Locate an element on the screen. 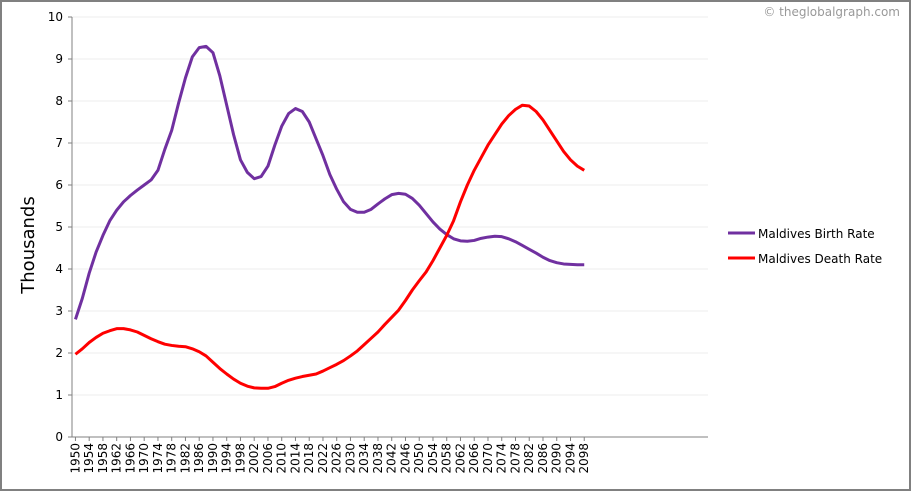 Image resolution: width=911 pixels, height=491 pixels. x-tick-label: 2022 is located at coordinates (323, 458).